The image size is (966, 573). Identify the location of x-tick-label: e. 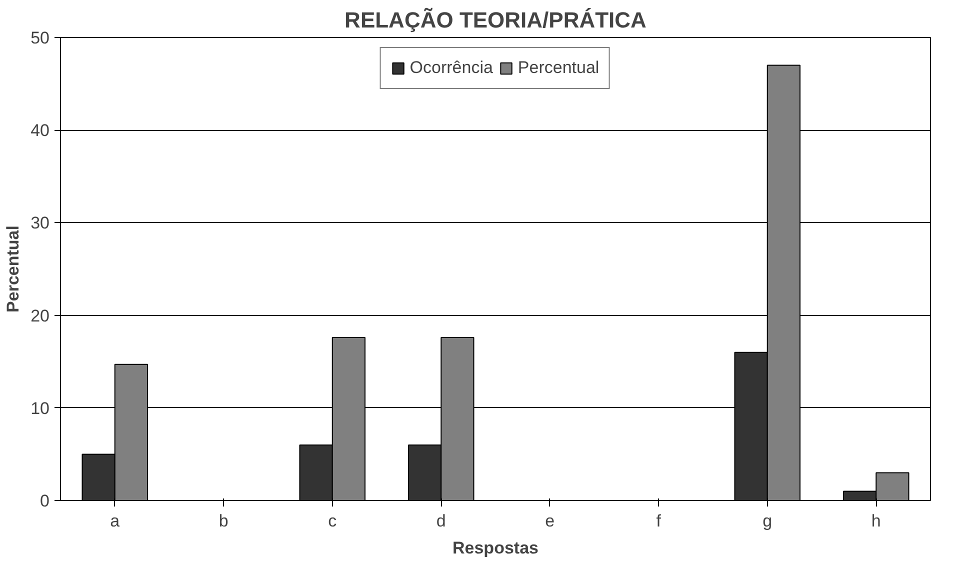
(550, 521).